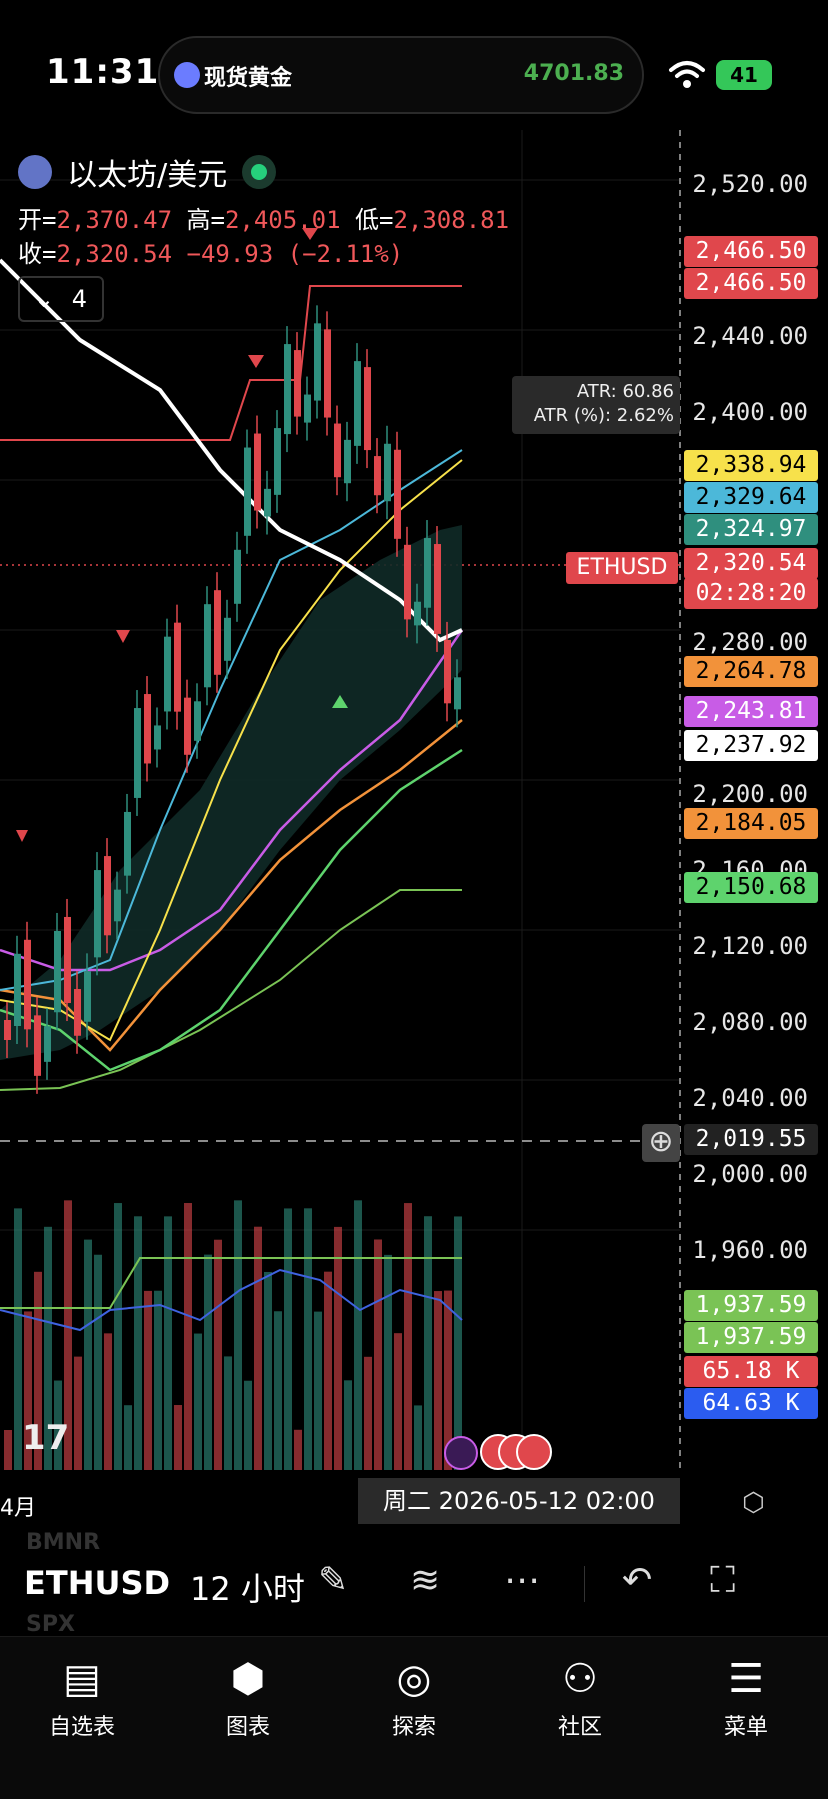  Describe the element at coordinates (461, 1453) in the screenshot. I see `lightning-event-icon` at that location.